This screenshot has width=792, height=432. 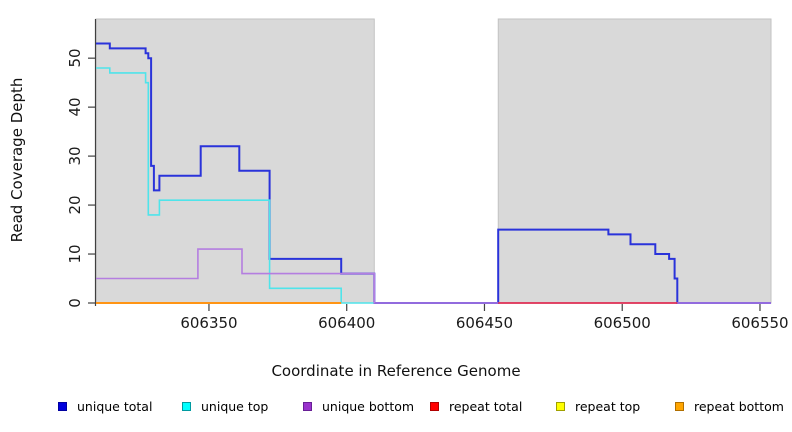 I want to click on x-tick-label: 606400, so click(x=347, y=323).